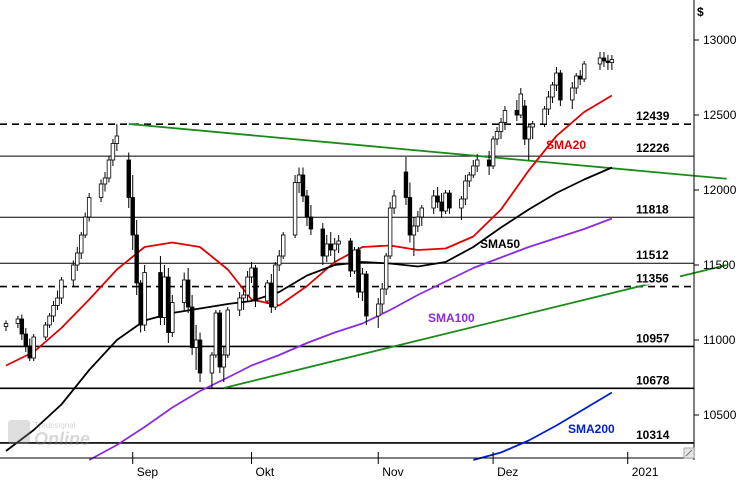 Image resolution: width=750 pixels, height=485 pixels. Describe the element at coordinates (715, 227) in the screenshot. I see `y-ticks: 13000 12500 12000 11500 11000 10500` at that location.